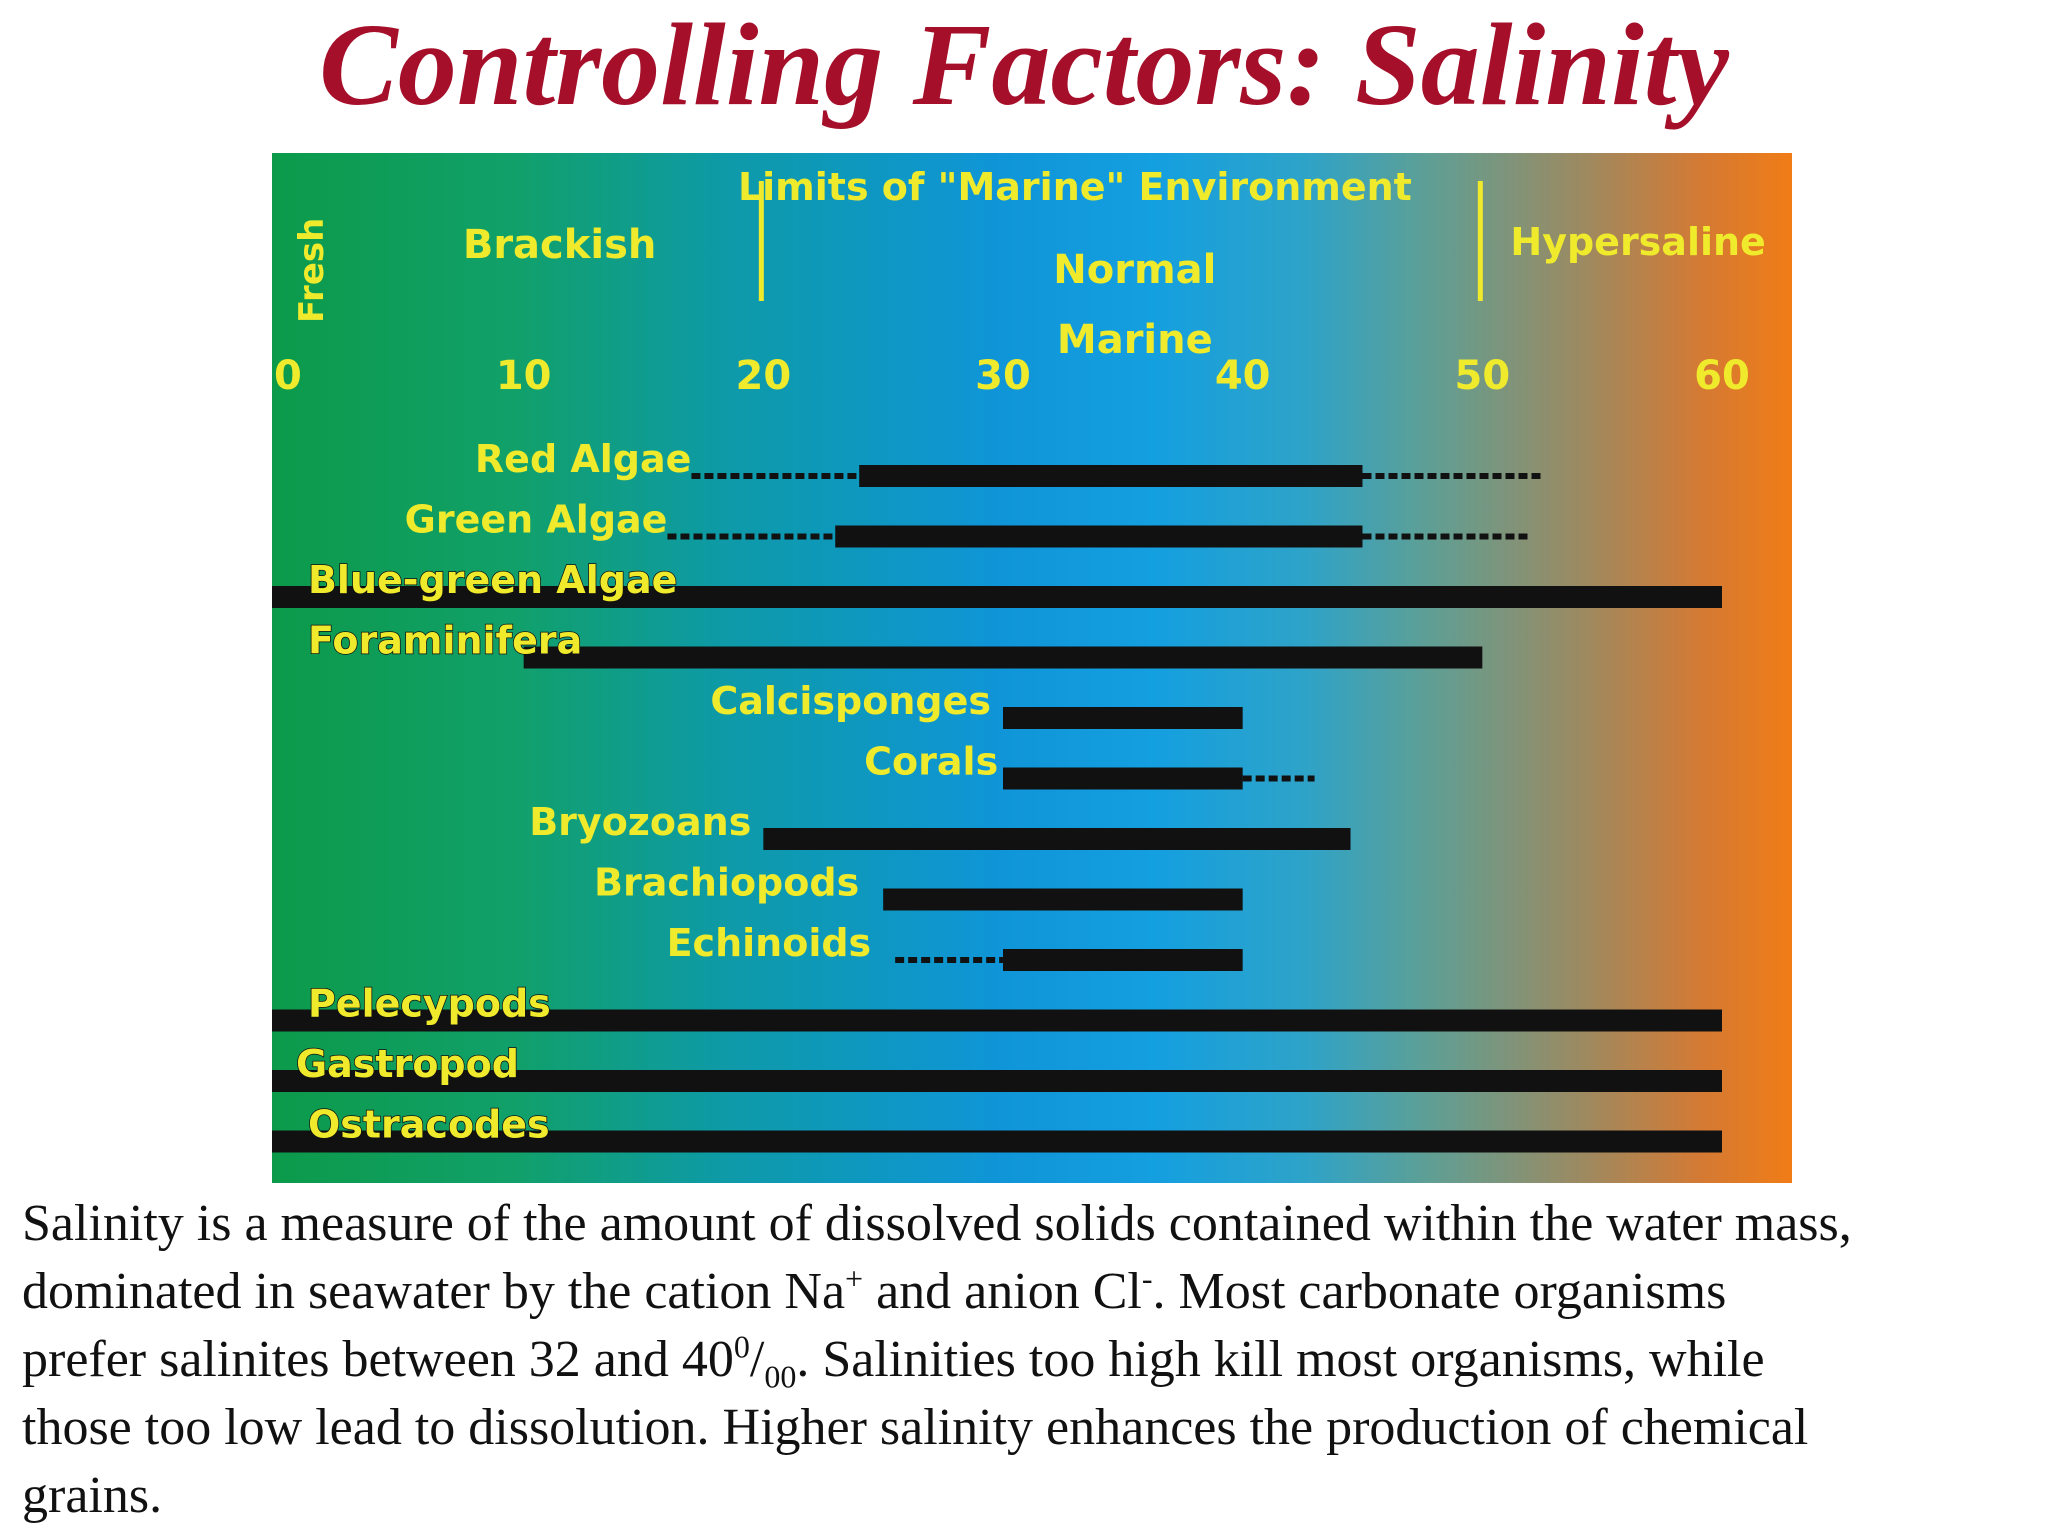 The height and width of the screenshot is (1536, 2048). I want to click on bar-label-foraminifera: Foraminifera, so click(445, 641).